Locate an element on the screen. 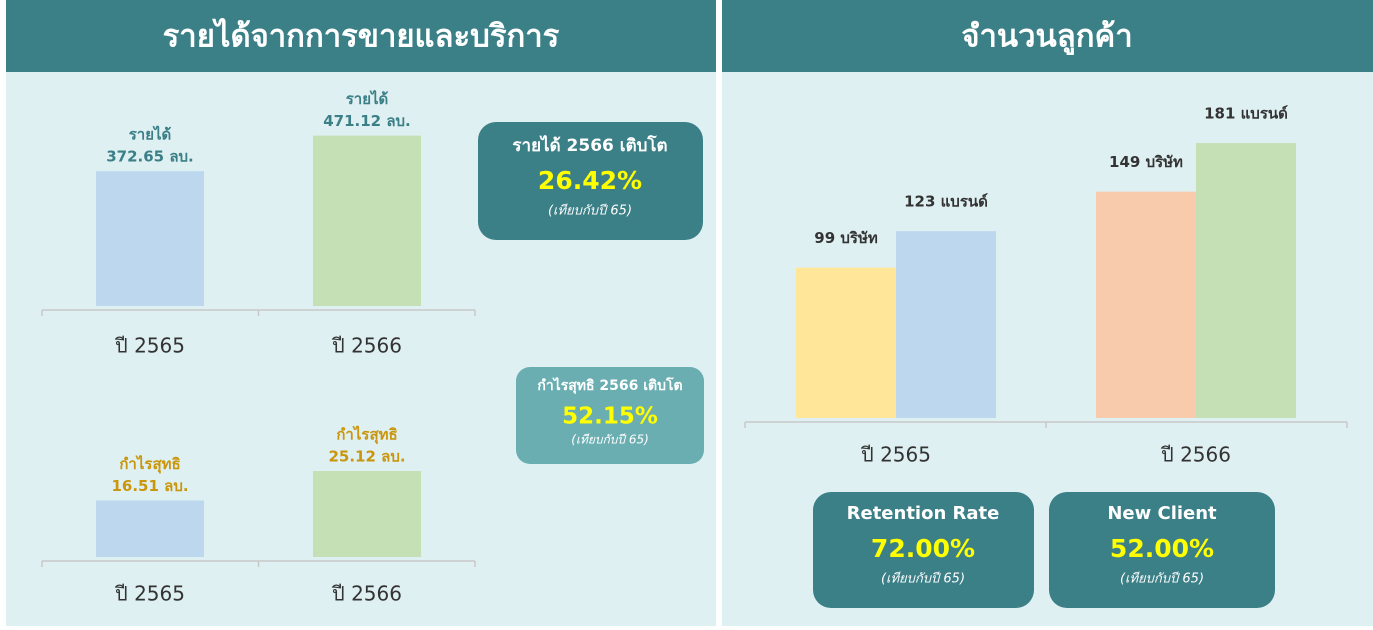  data-label: 181 แบรนด์ is located at coordinates (1246, 114).